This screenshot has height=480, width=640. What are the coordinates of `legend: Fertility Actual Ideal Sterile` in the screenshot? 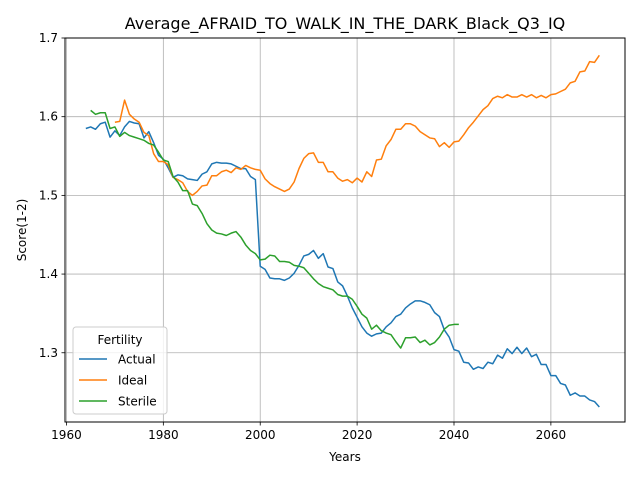 It's located at (120, 370).